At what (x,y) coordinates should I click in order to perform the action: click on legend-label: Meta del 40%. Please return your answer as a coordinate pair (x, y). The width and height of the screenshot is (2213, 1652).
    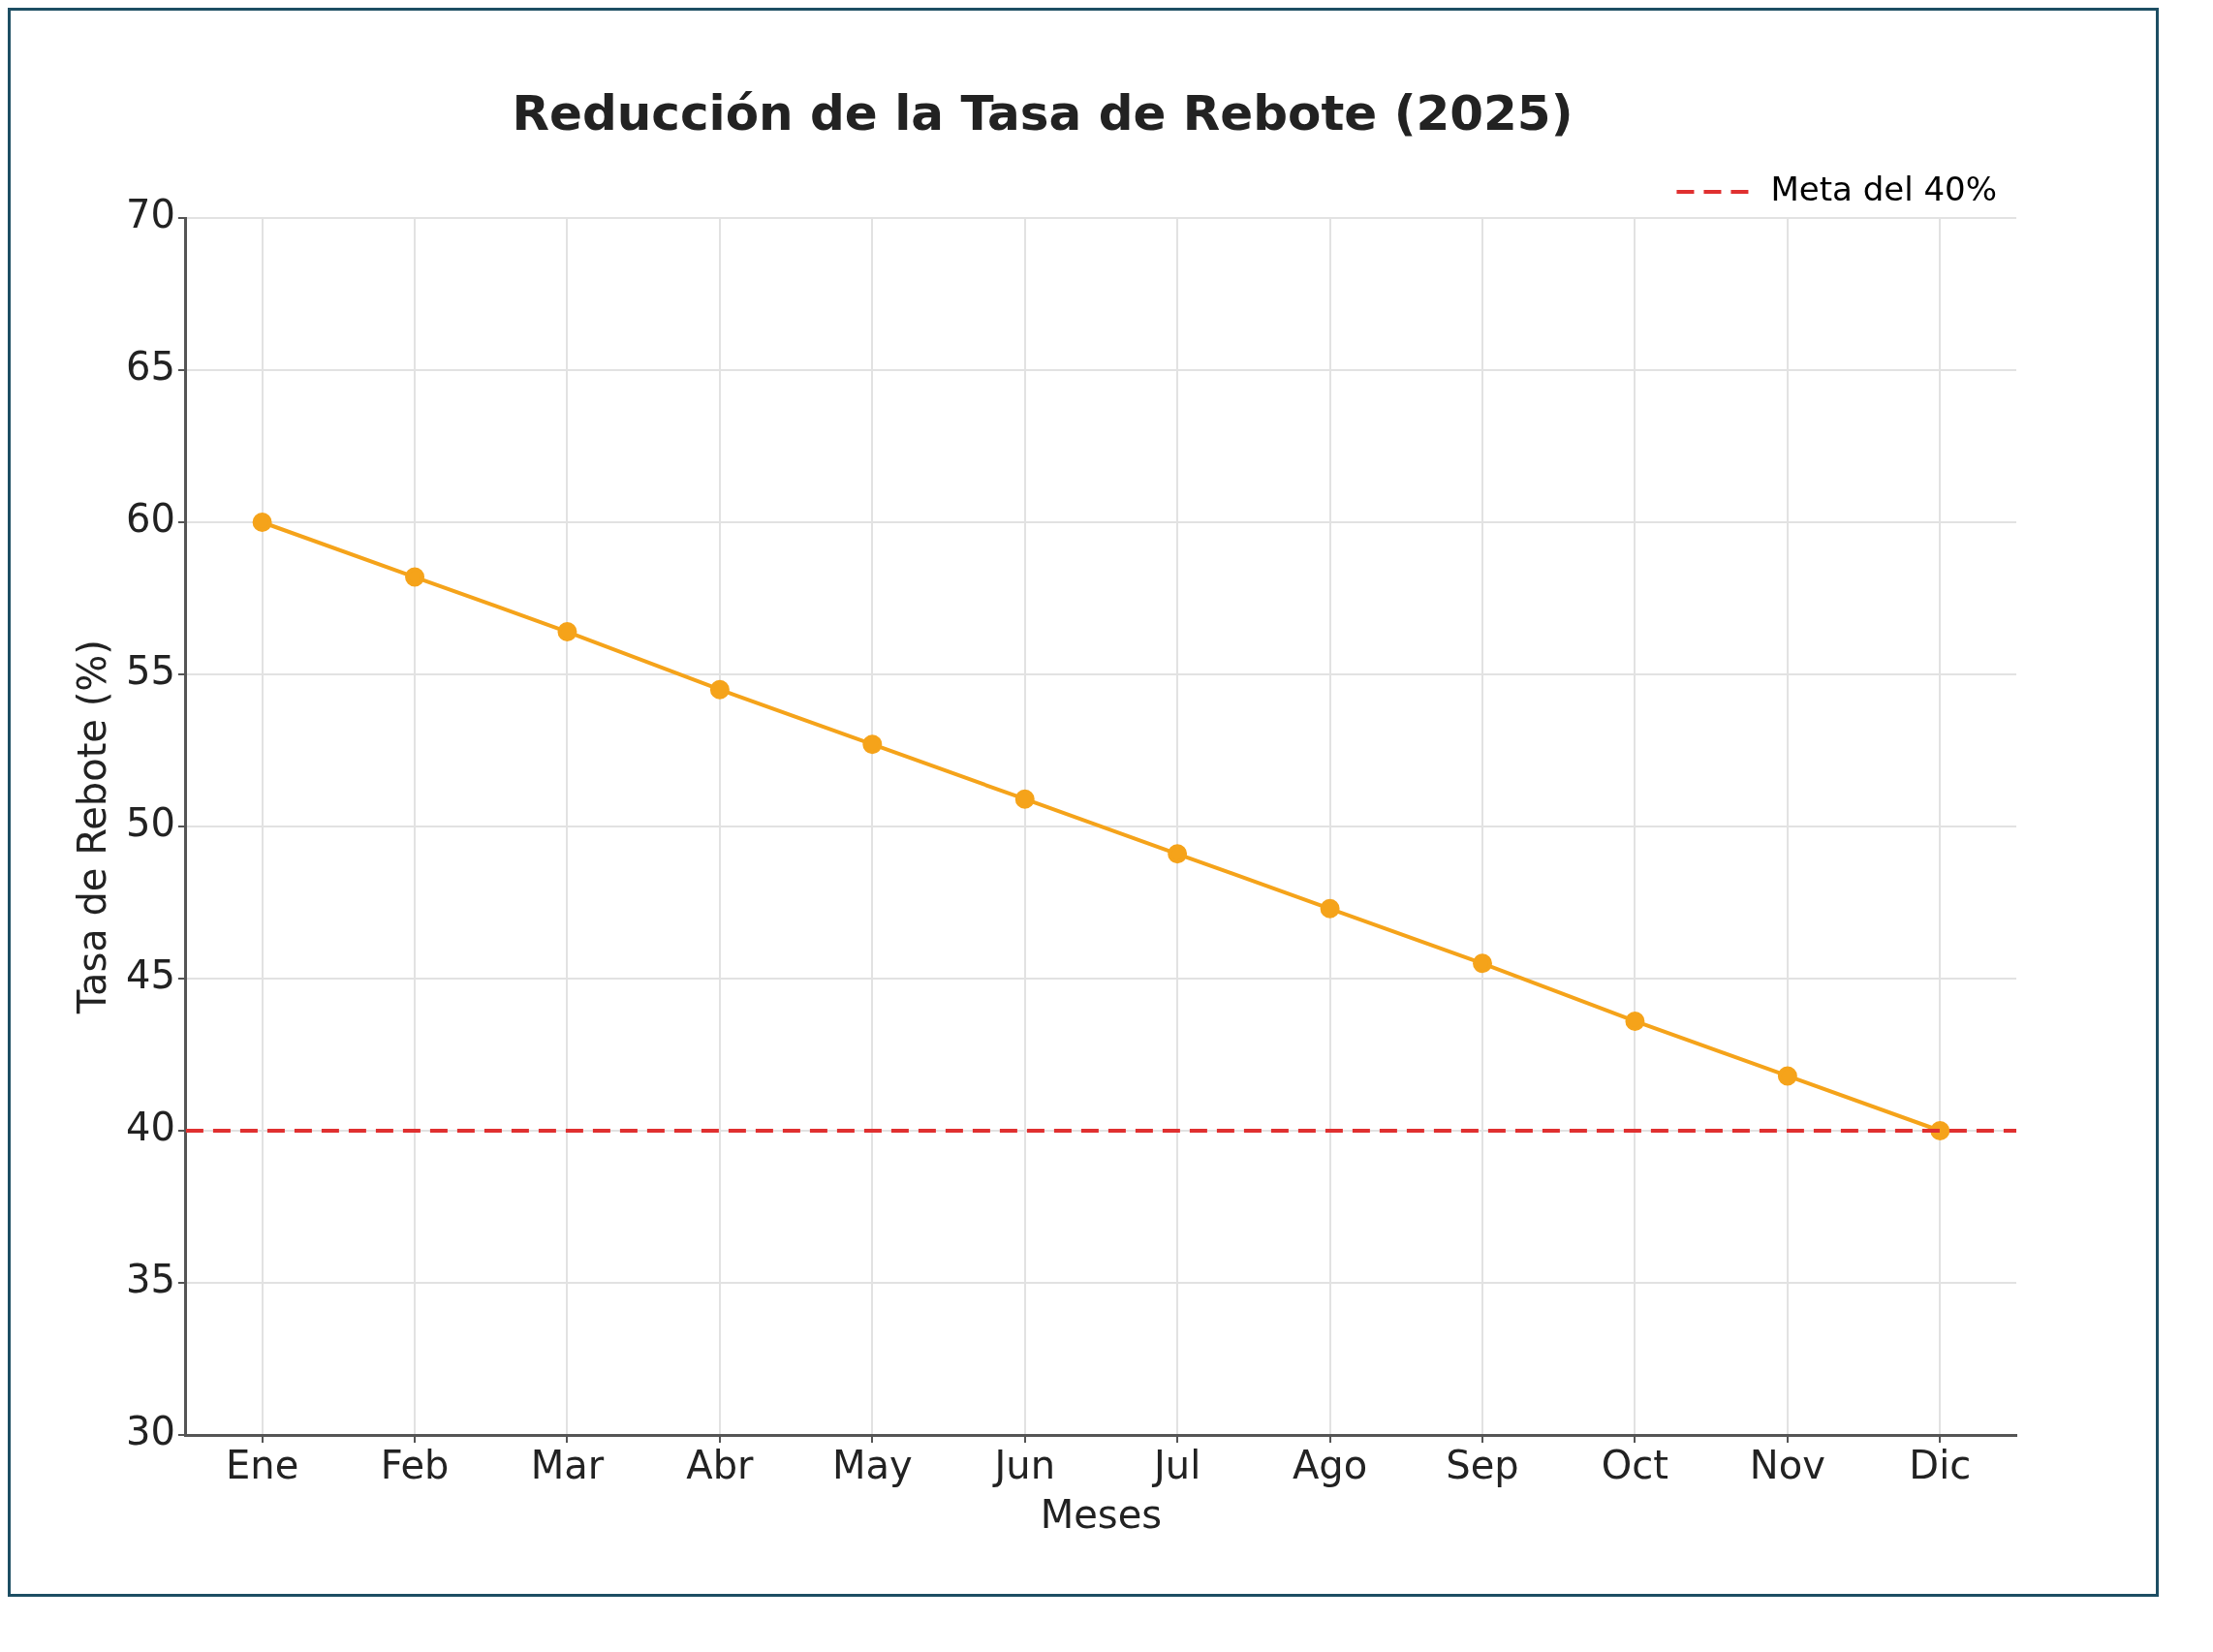
    Looking at the image, I should click on (1884, 188).